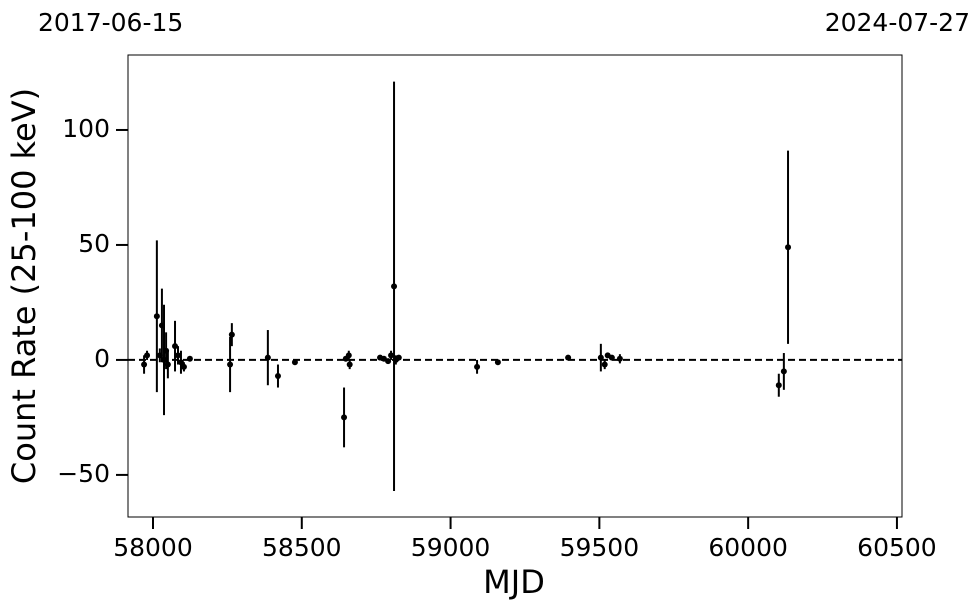 Image resolution: width=980 pixels, height=613 pixels. I want to click on x-tick-label: 58500, so click(302, 547).